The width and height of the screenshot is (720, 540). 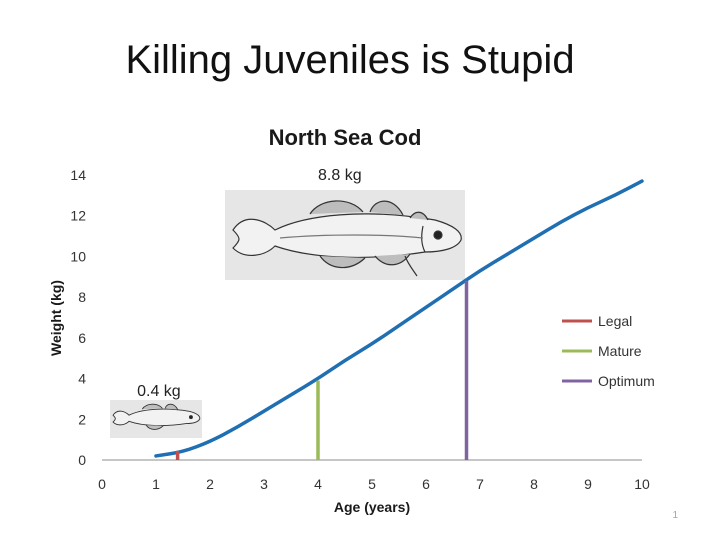 I want to click on large-cod-illustration, so click(x=345, y=235).